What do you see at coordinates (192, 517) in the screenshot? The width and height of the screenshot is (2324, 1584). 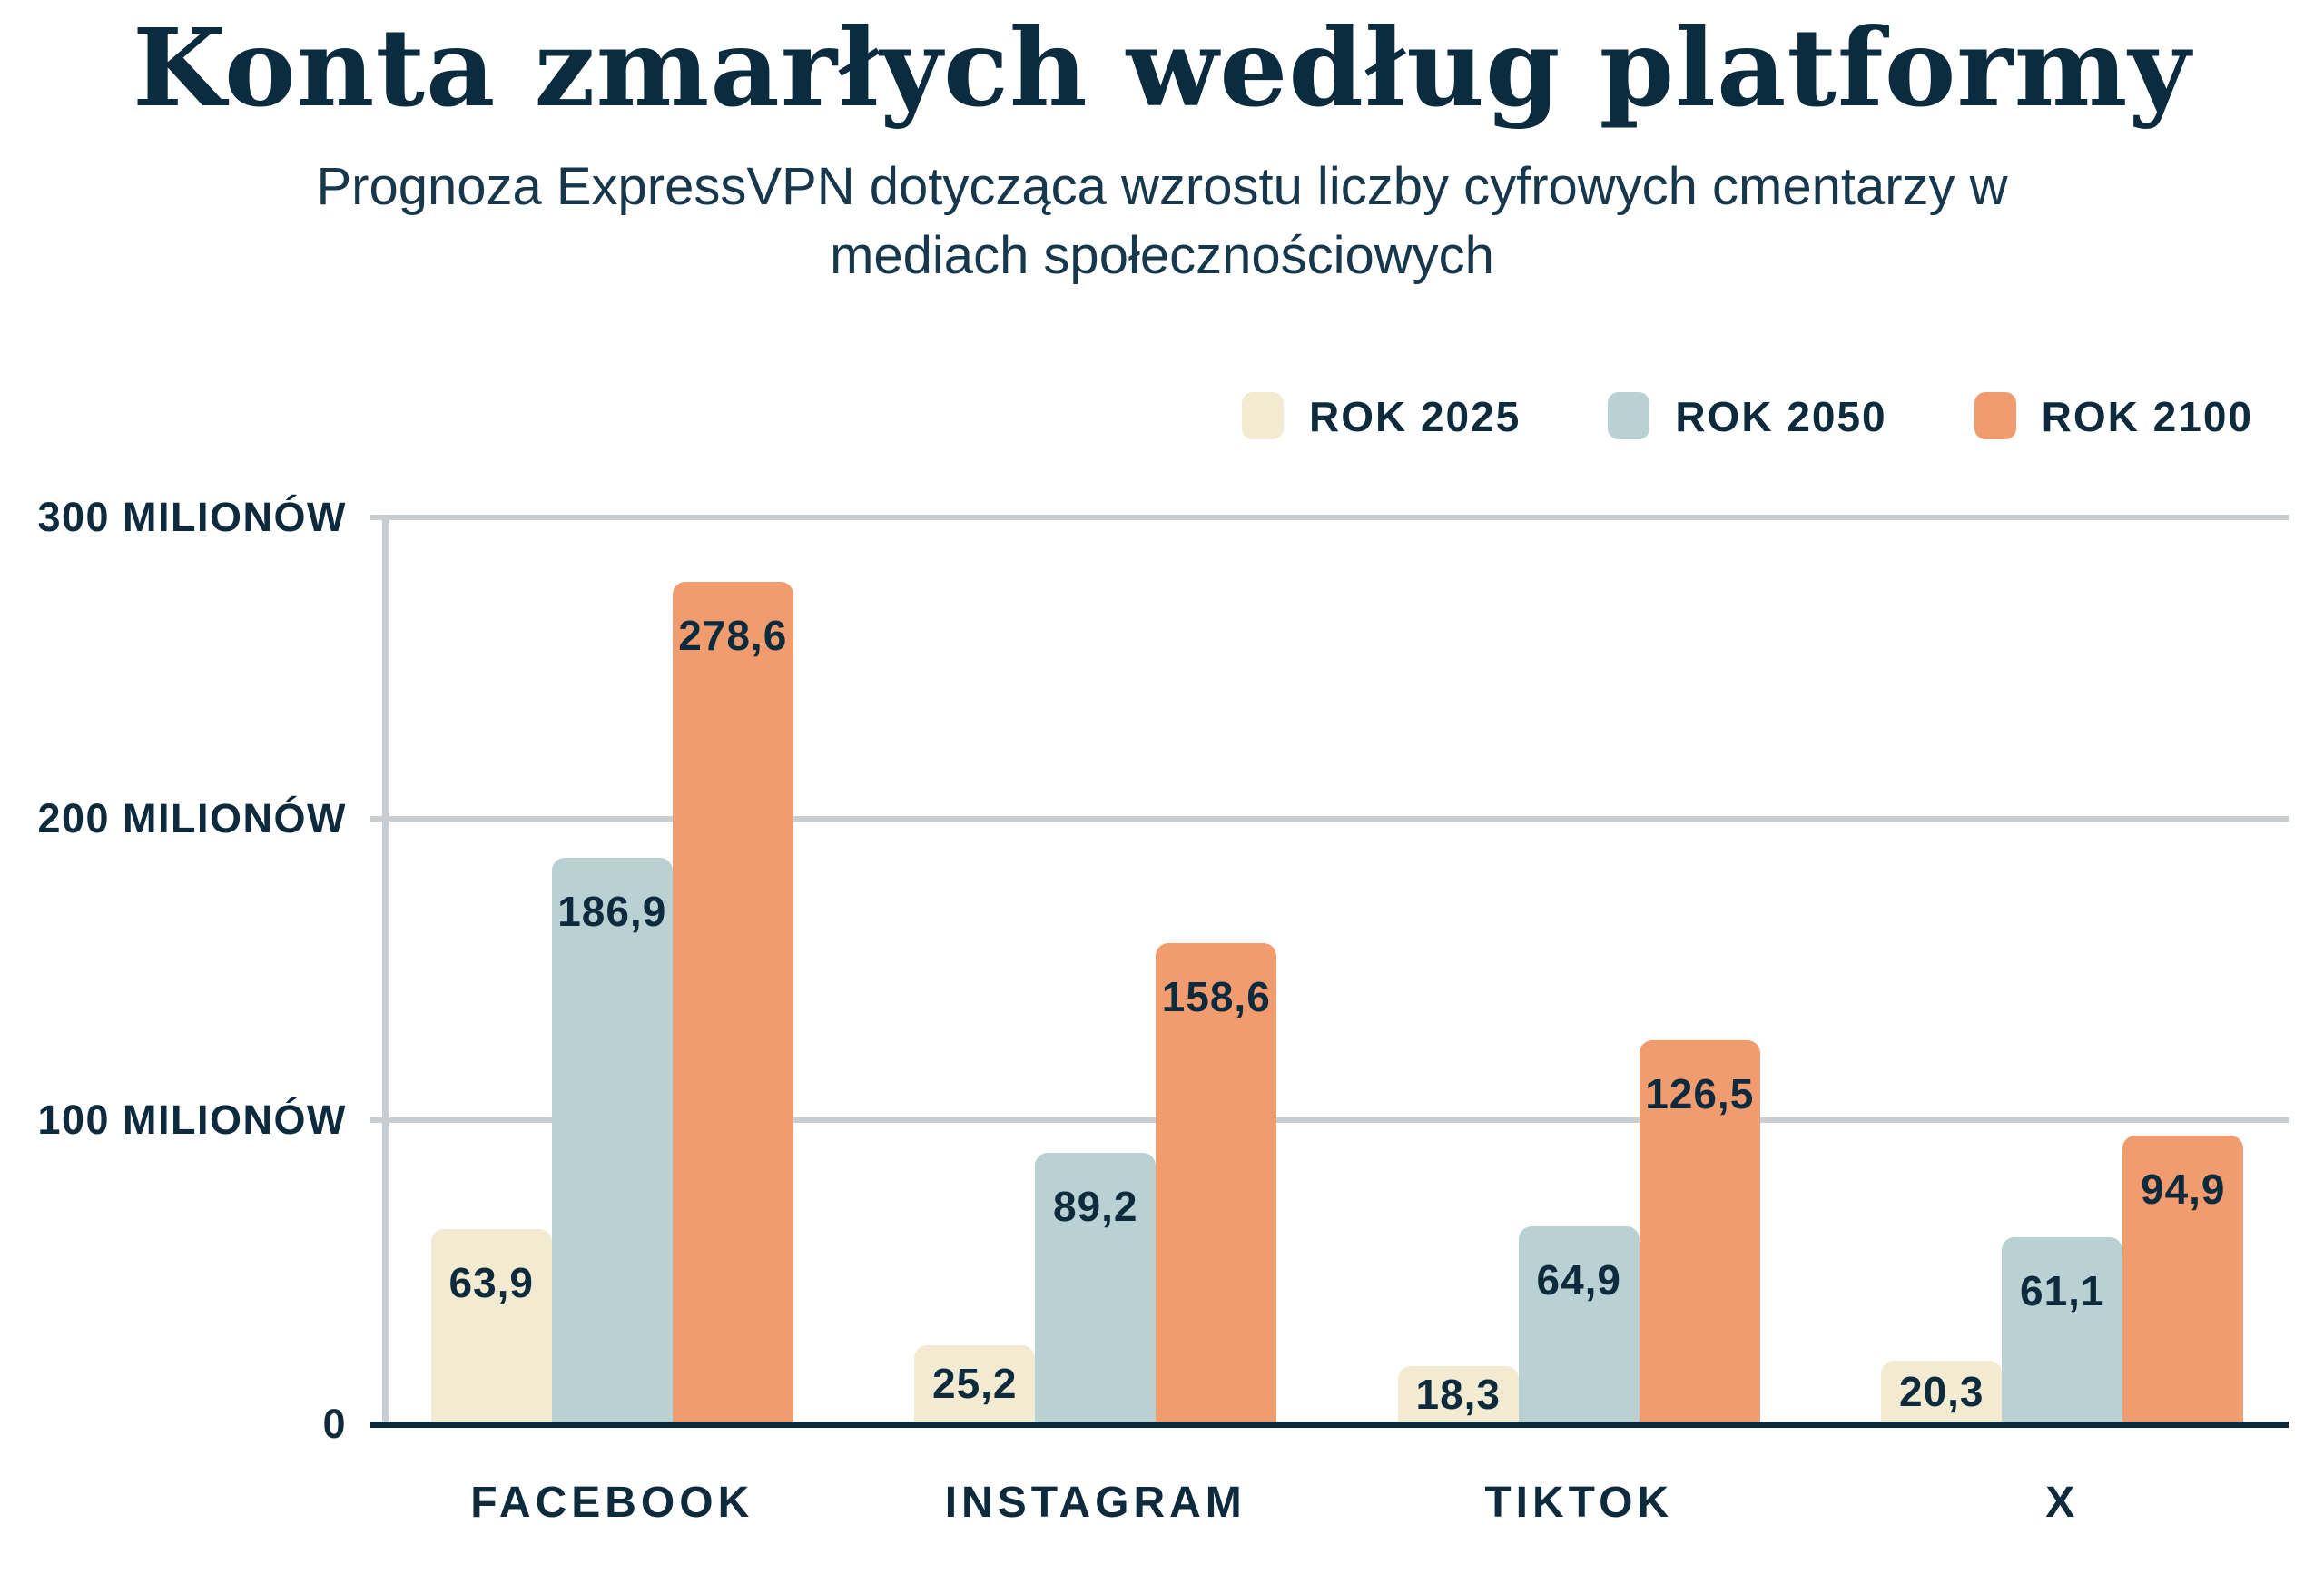 I see `y-tick-label-300: 300 MILIONÓW` at bounding box center [192, 517].